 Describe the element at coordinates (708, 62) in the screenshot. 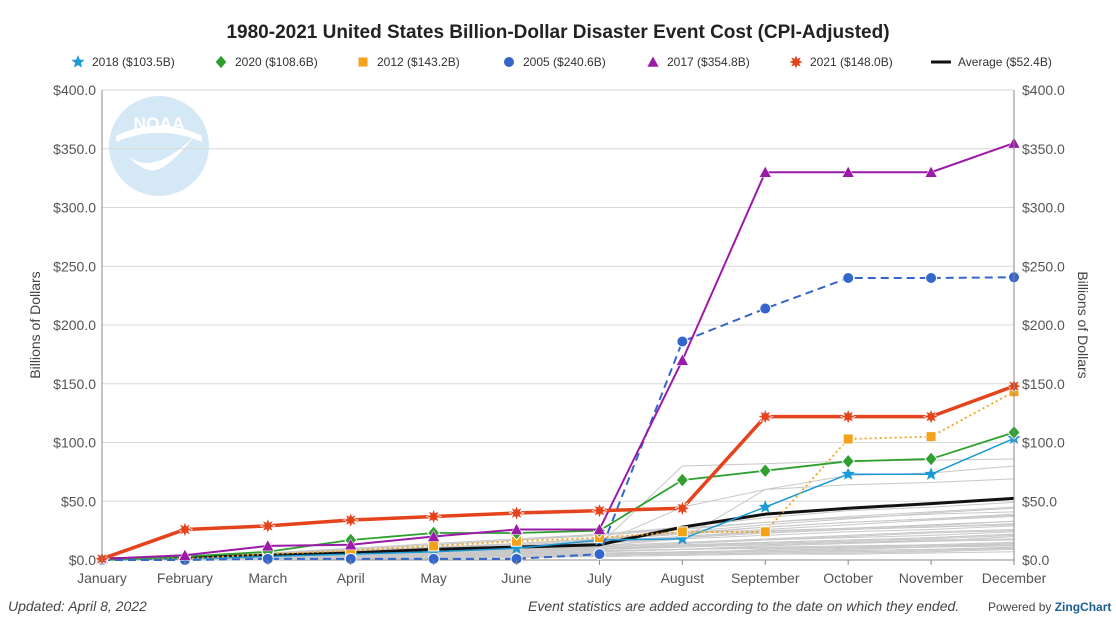

I see `legend-label: 2017 ($354.8B)` at that location.